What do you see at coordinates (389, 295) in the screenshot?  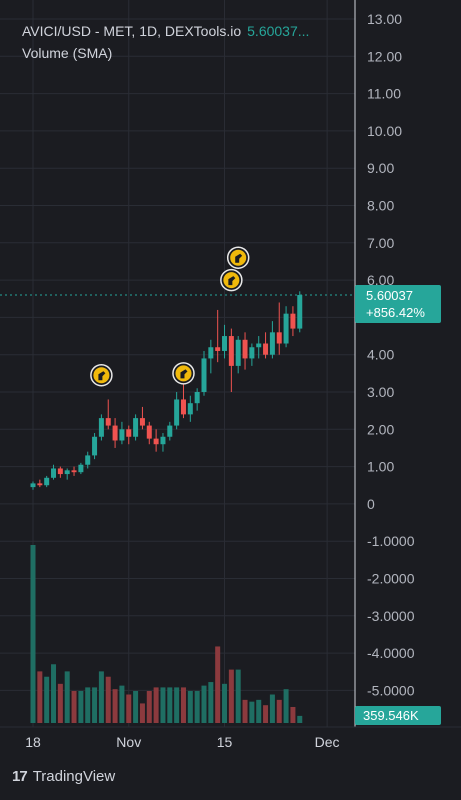 I see `price-label-value: 5.60037` at bounding box center [389, 295].